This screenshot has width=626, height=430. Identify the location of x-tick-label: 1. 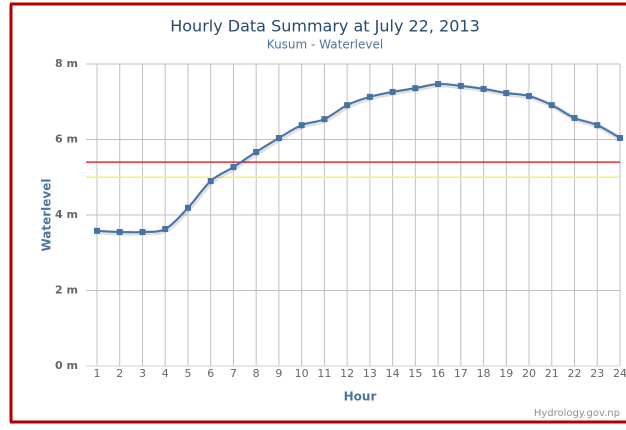
(97, 373).